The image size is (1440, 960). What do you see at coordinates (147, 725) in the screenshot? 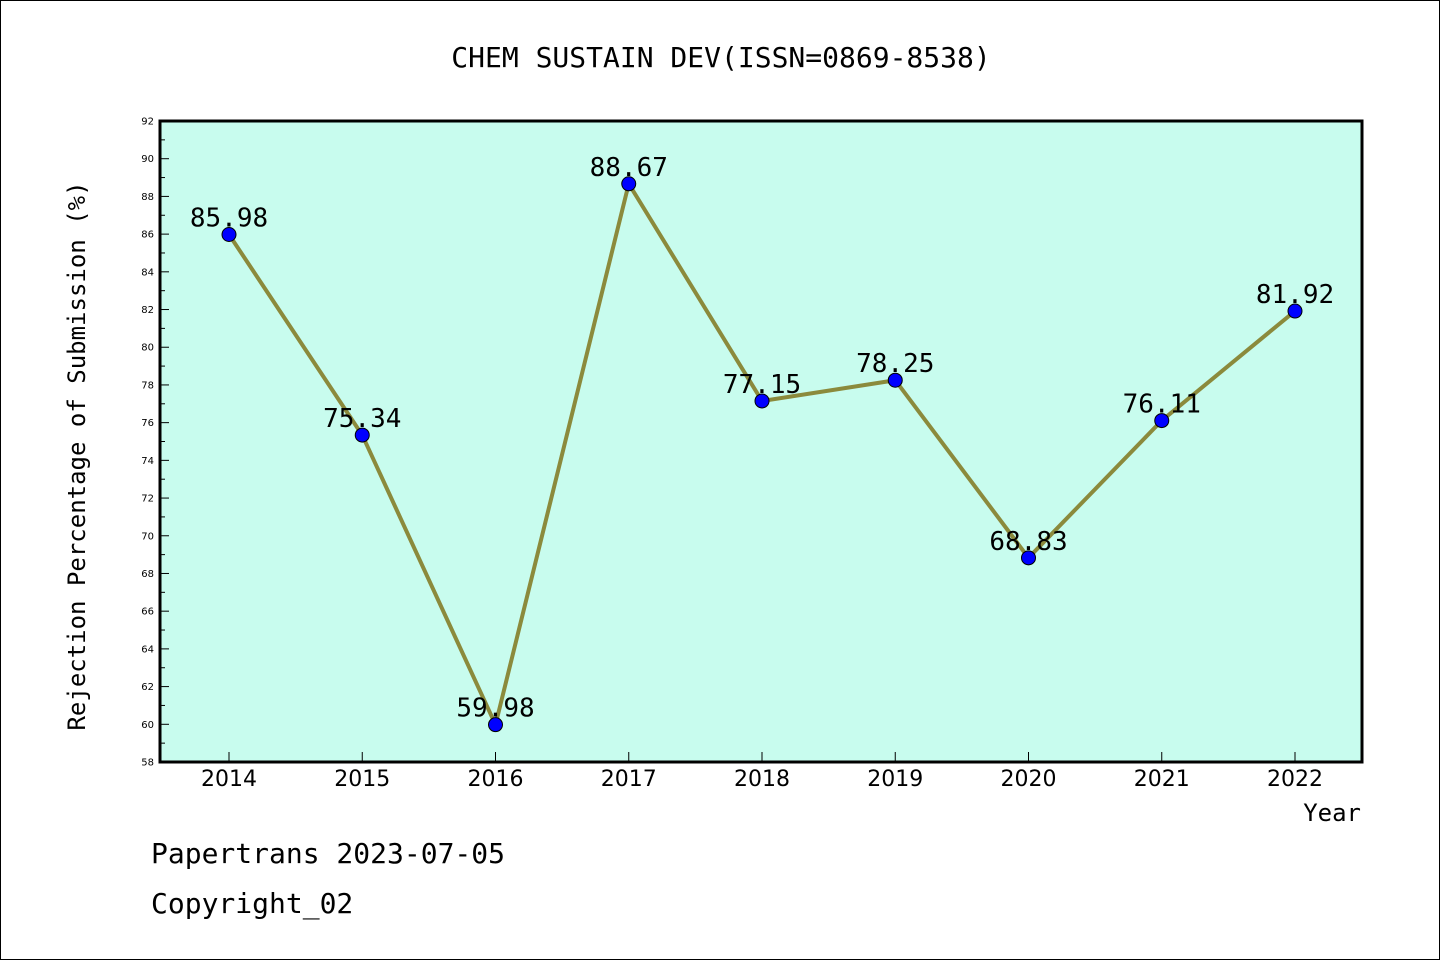
I see `y-tick-label-60: 60` at bounding box center [147, 725].